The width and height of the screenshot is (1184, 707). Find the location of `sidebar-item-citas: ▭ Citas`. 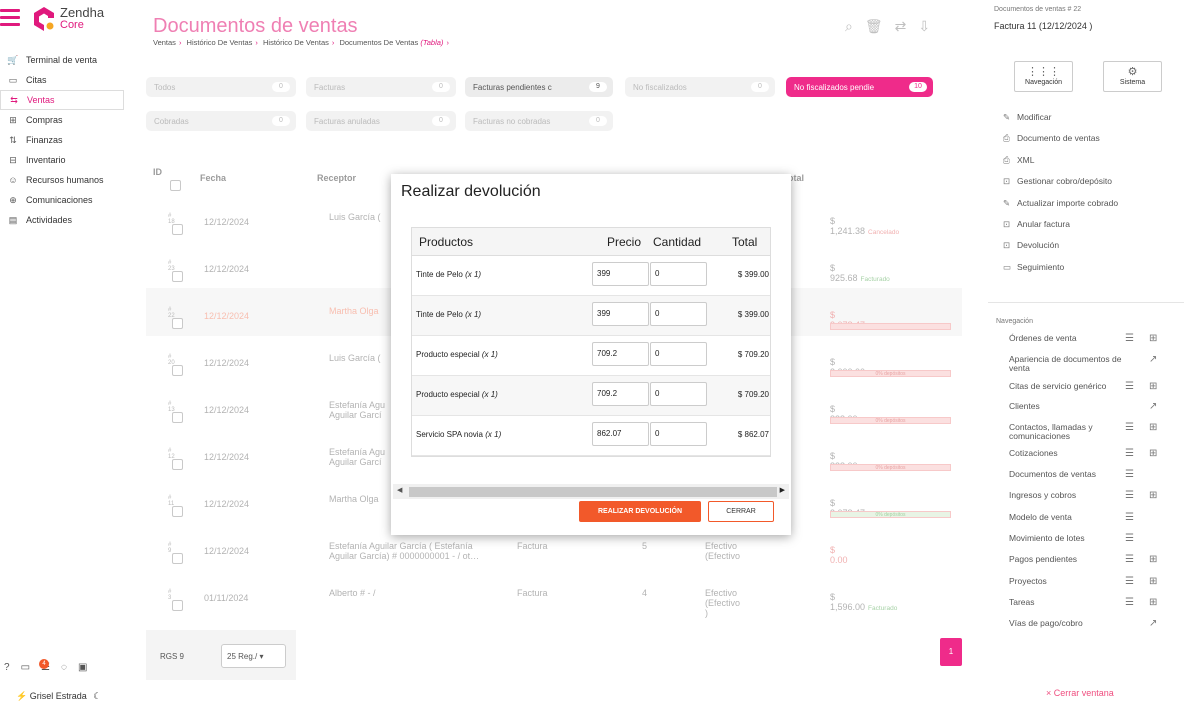

sidebar-item-citas: ▭ Citas is located at coordinates (62, 80).